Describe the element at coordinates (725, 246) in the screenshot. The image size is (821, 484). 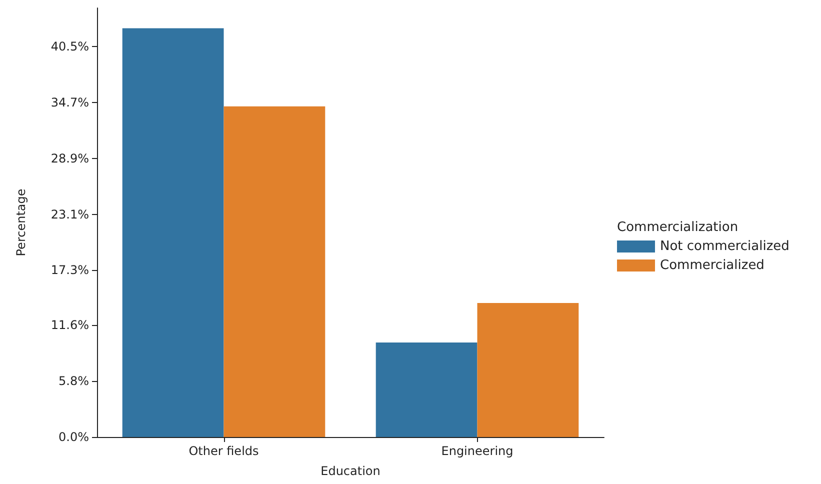
I see `legend-label: Not commercialized` at that location.